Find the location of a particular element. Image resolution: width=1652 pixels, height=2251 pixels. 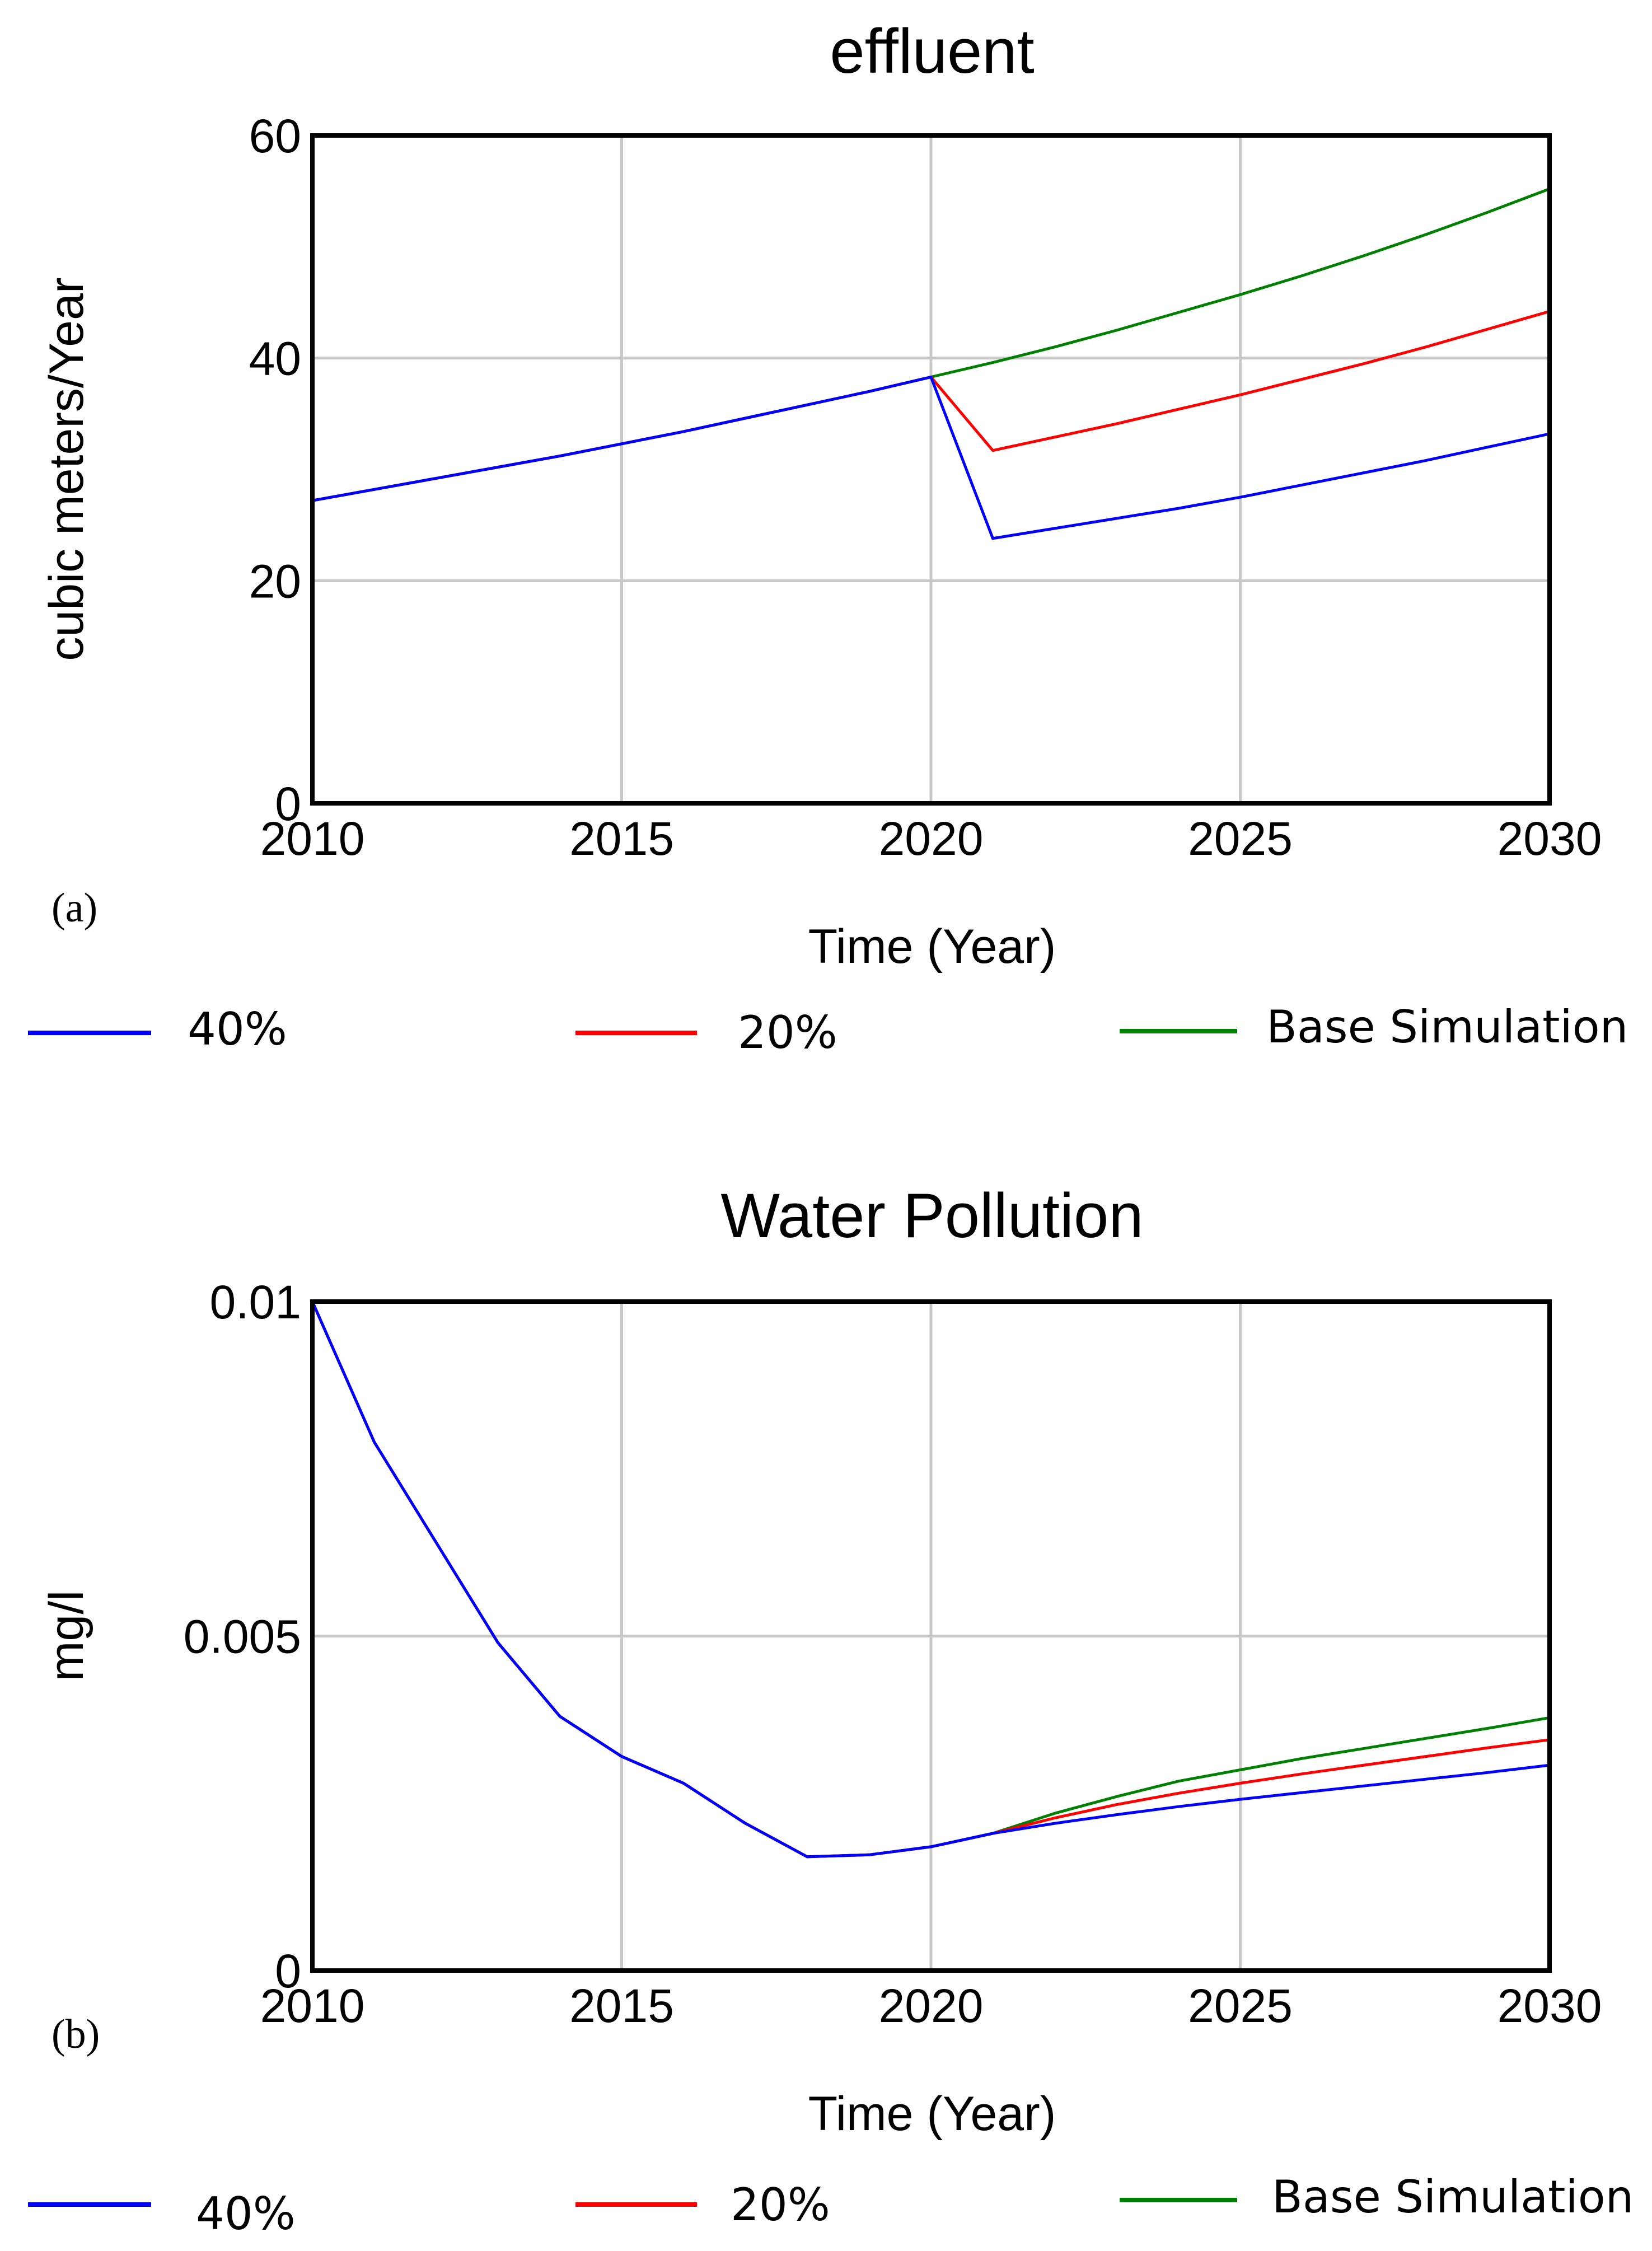

panel-a-title: effluent is located at coordinates (932, 51).